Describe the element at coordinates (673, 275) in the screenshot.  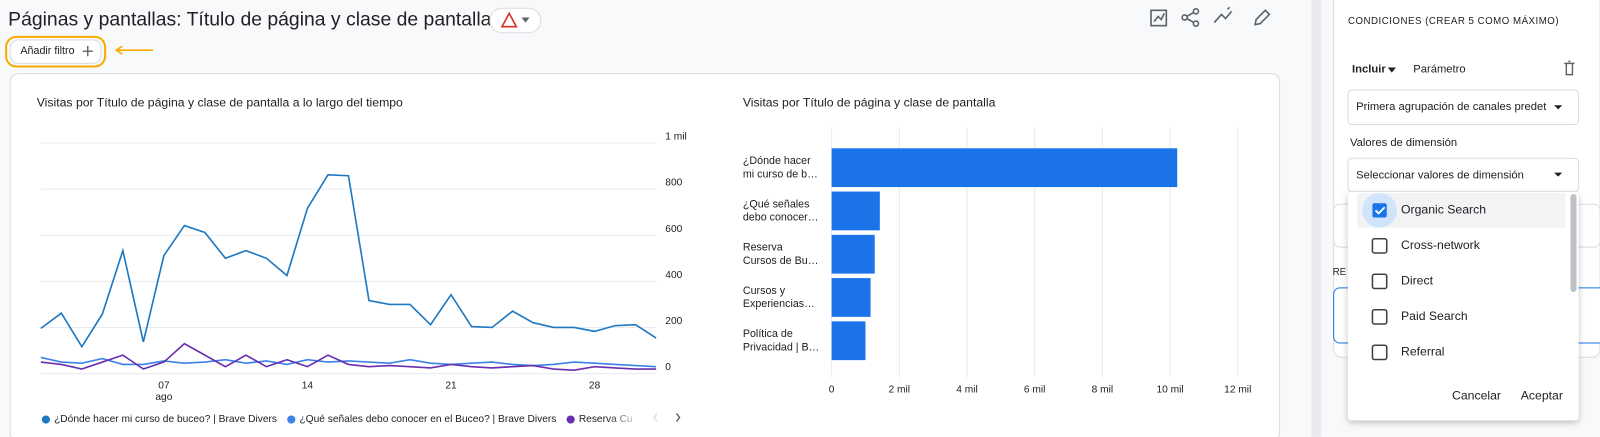
I see `y-tick-label: 400` at that location.